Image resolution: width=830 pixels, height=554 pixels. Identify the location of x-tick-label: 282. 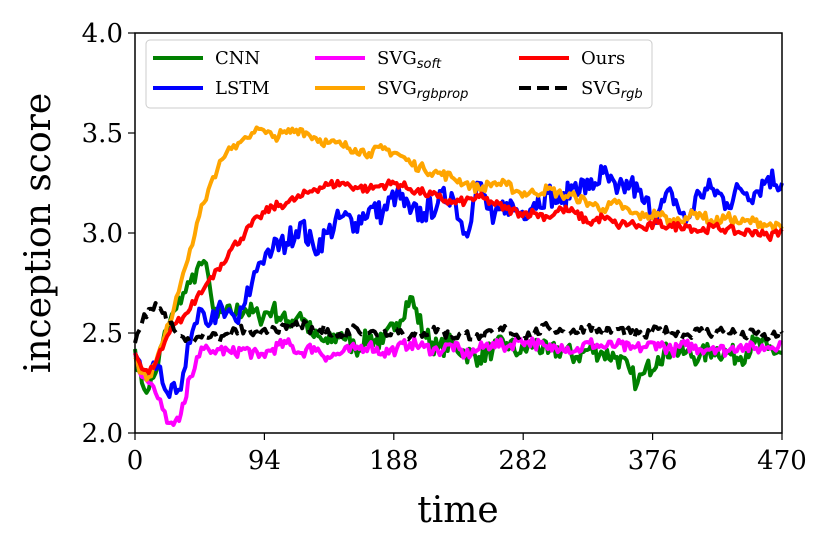
(523, 461).